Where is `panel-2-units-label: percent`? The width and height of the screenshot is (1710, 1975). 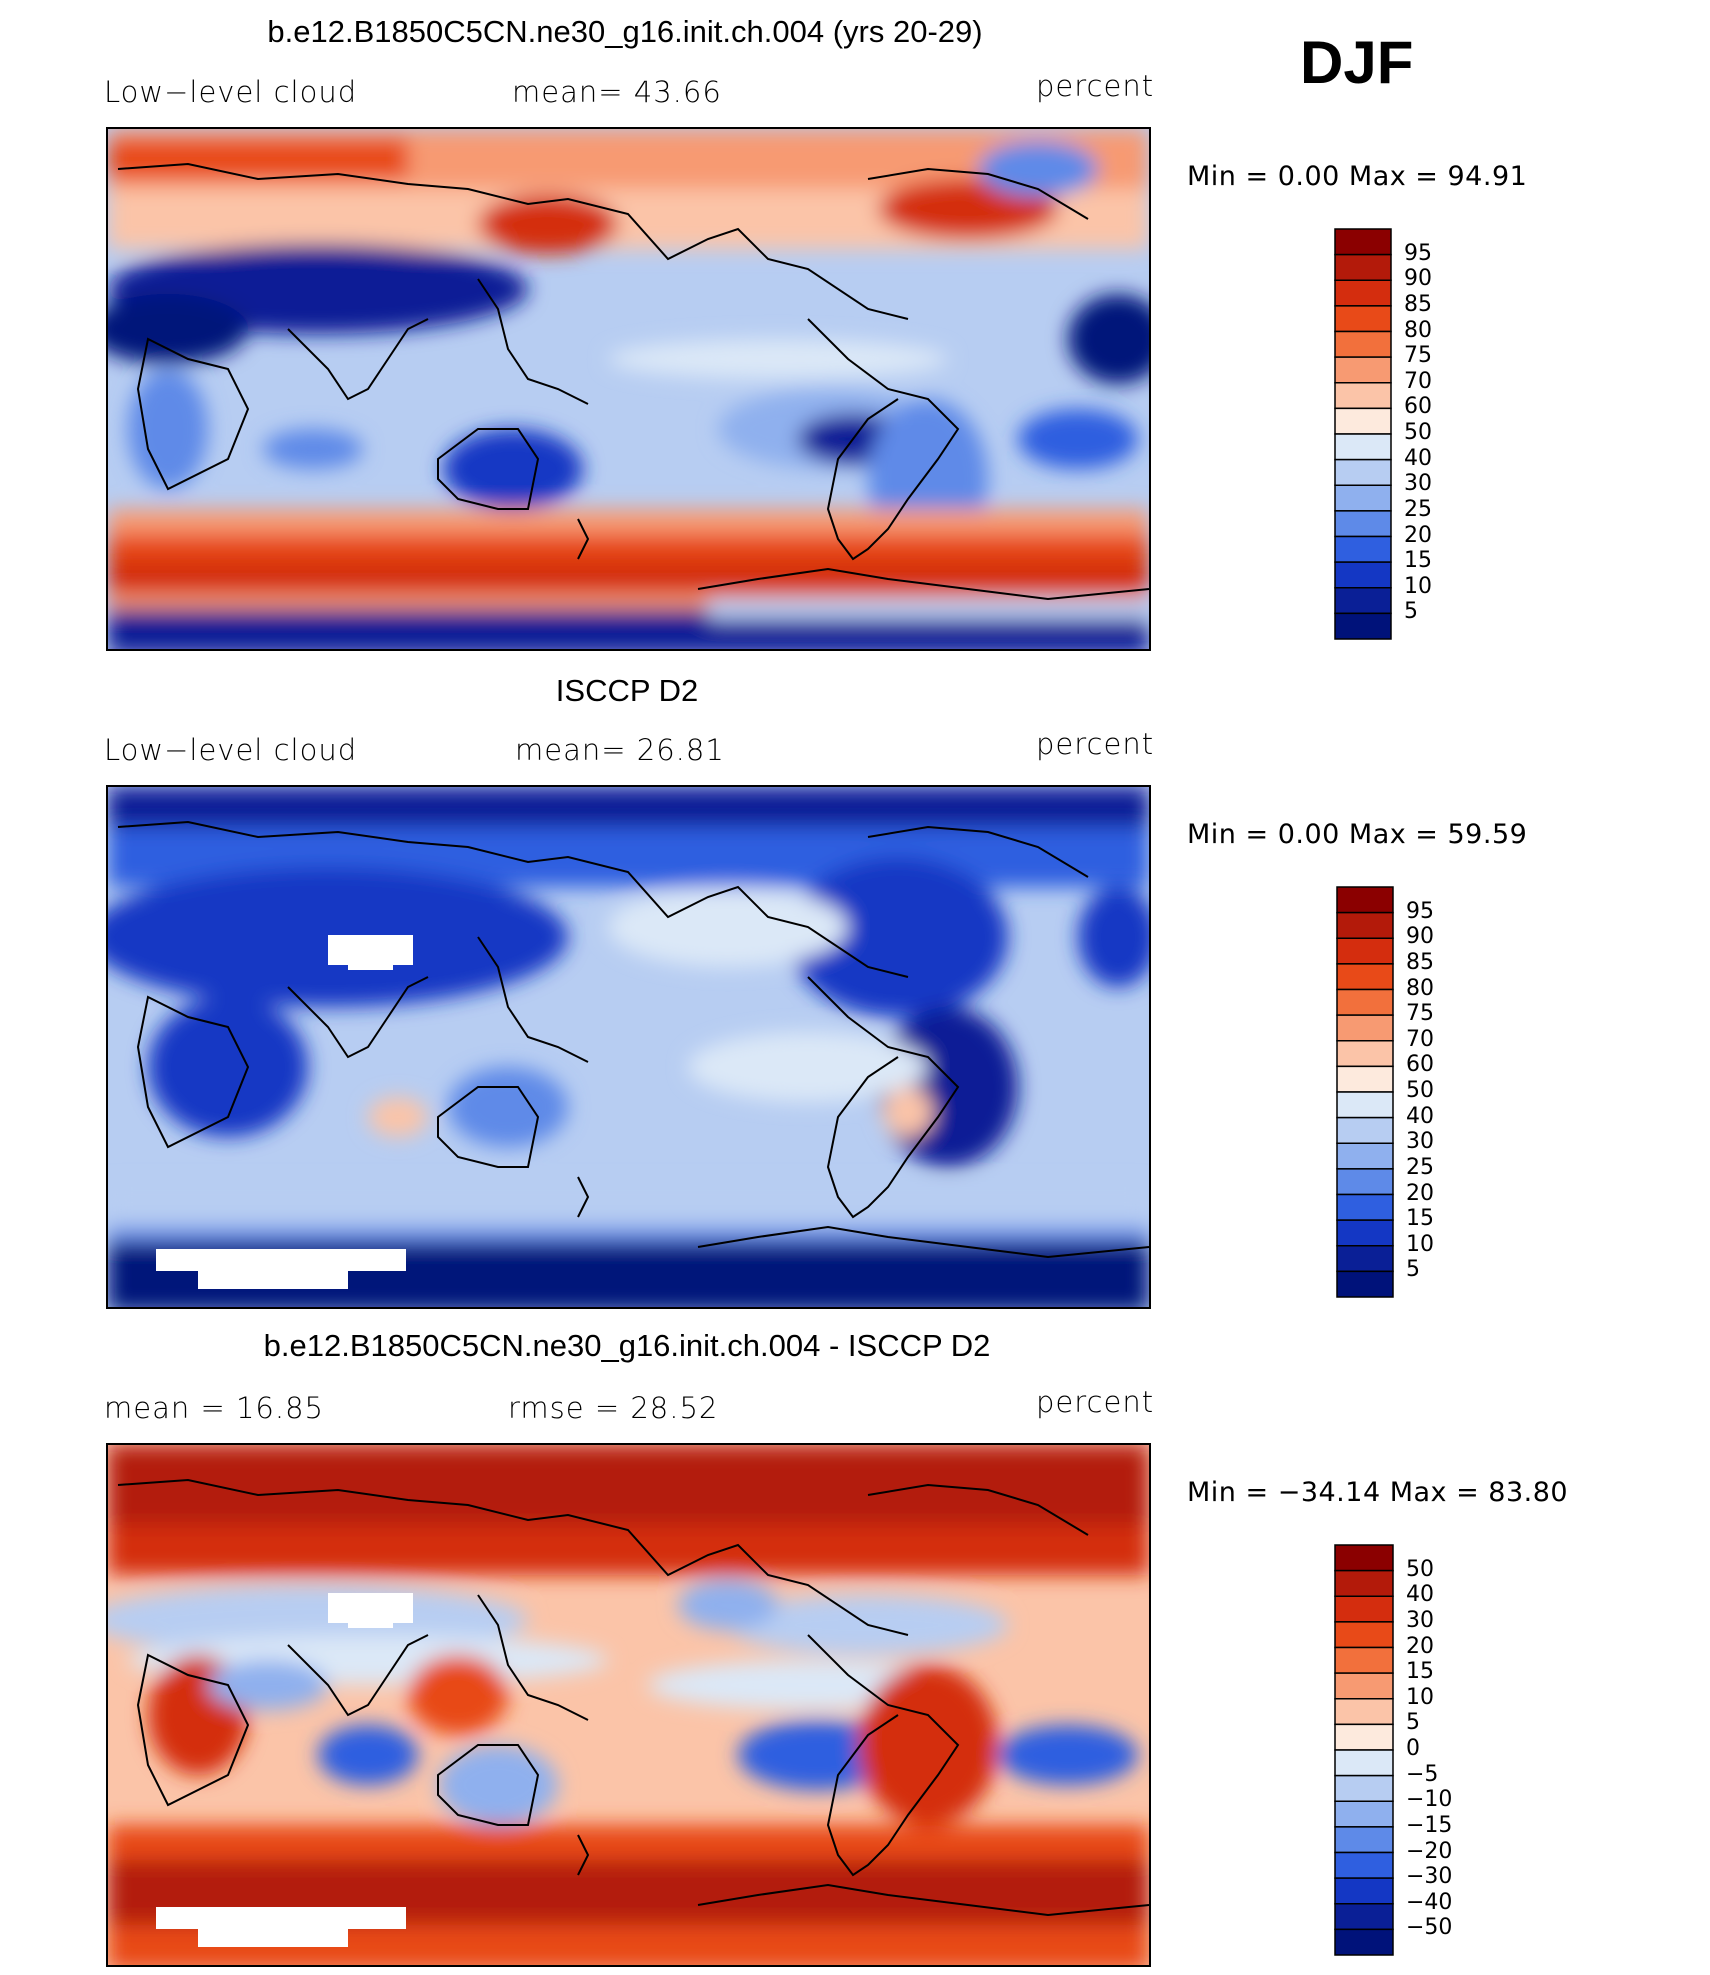 panel-2-units-label: percent is located at coordinates (1095, 744).